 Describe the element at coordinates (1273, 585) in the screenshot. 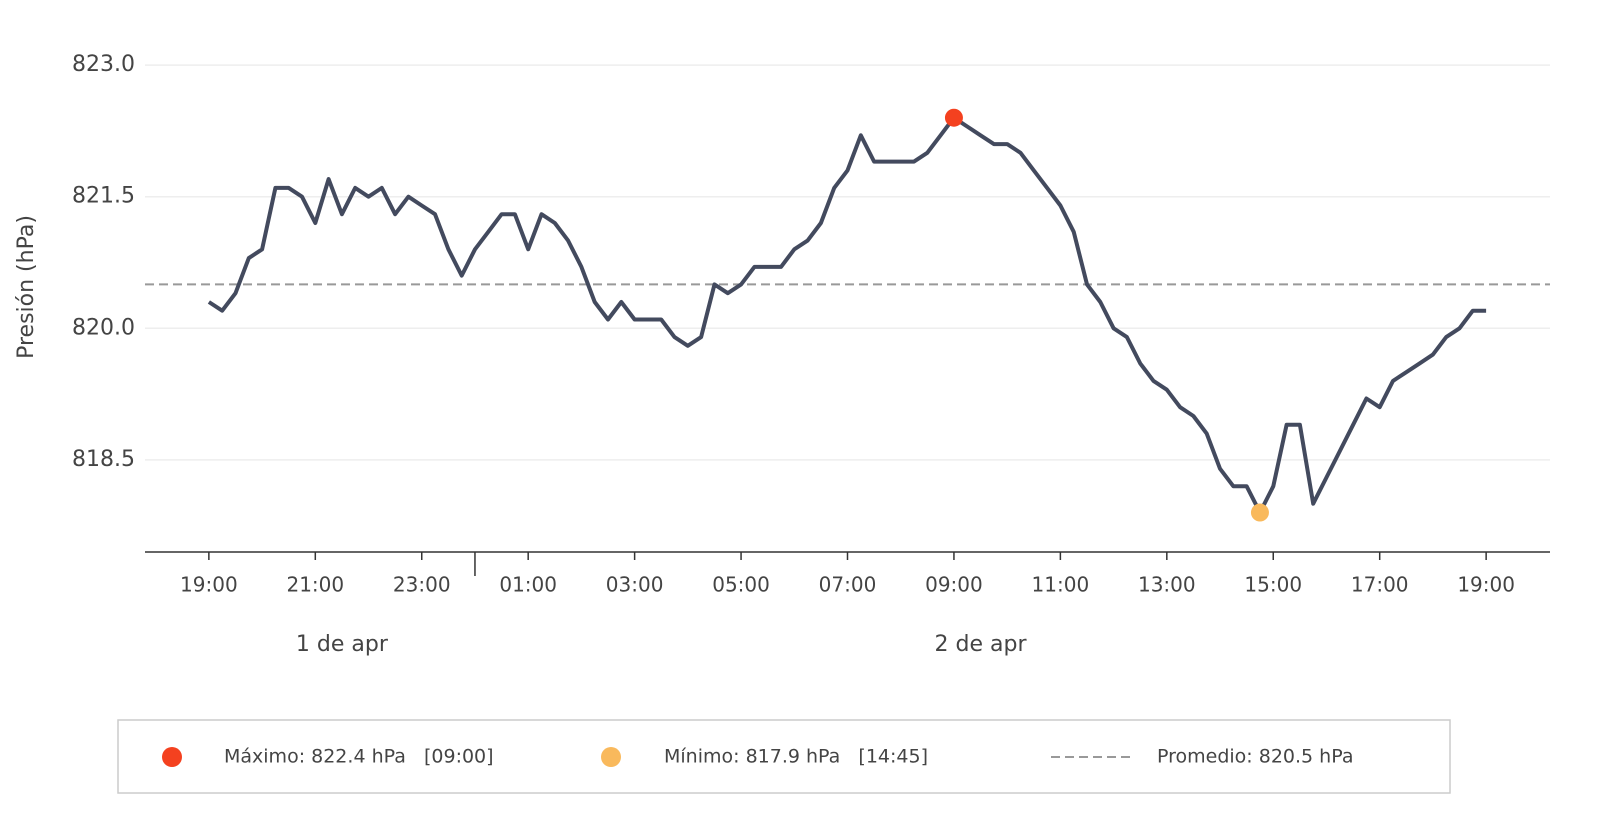

I see `x-tick-label: 15:00` at that location.